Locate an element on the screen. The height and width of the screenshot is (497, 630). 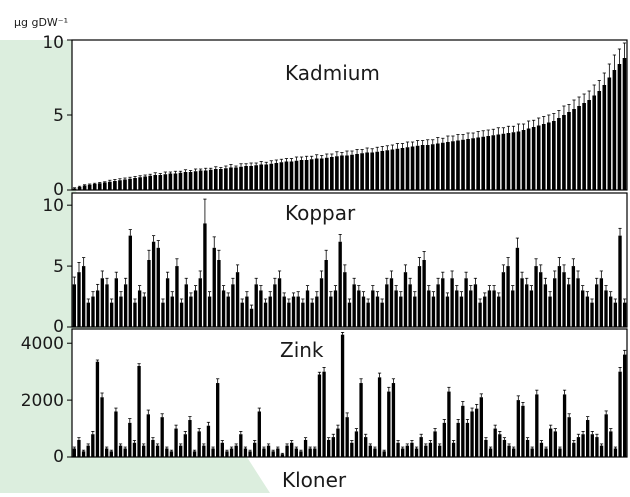
y-tick-label: 10 is located at coordinates (53, 206).